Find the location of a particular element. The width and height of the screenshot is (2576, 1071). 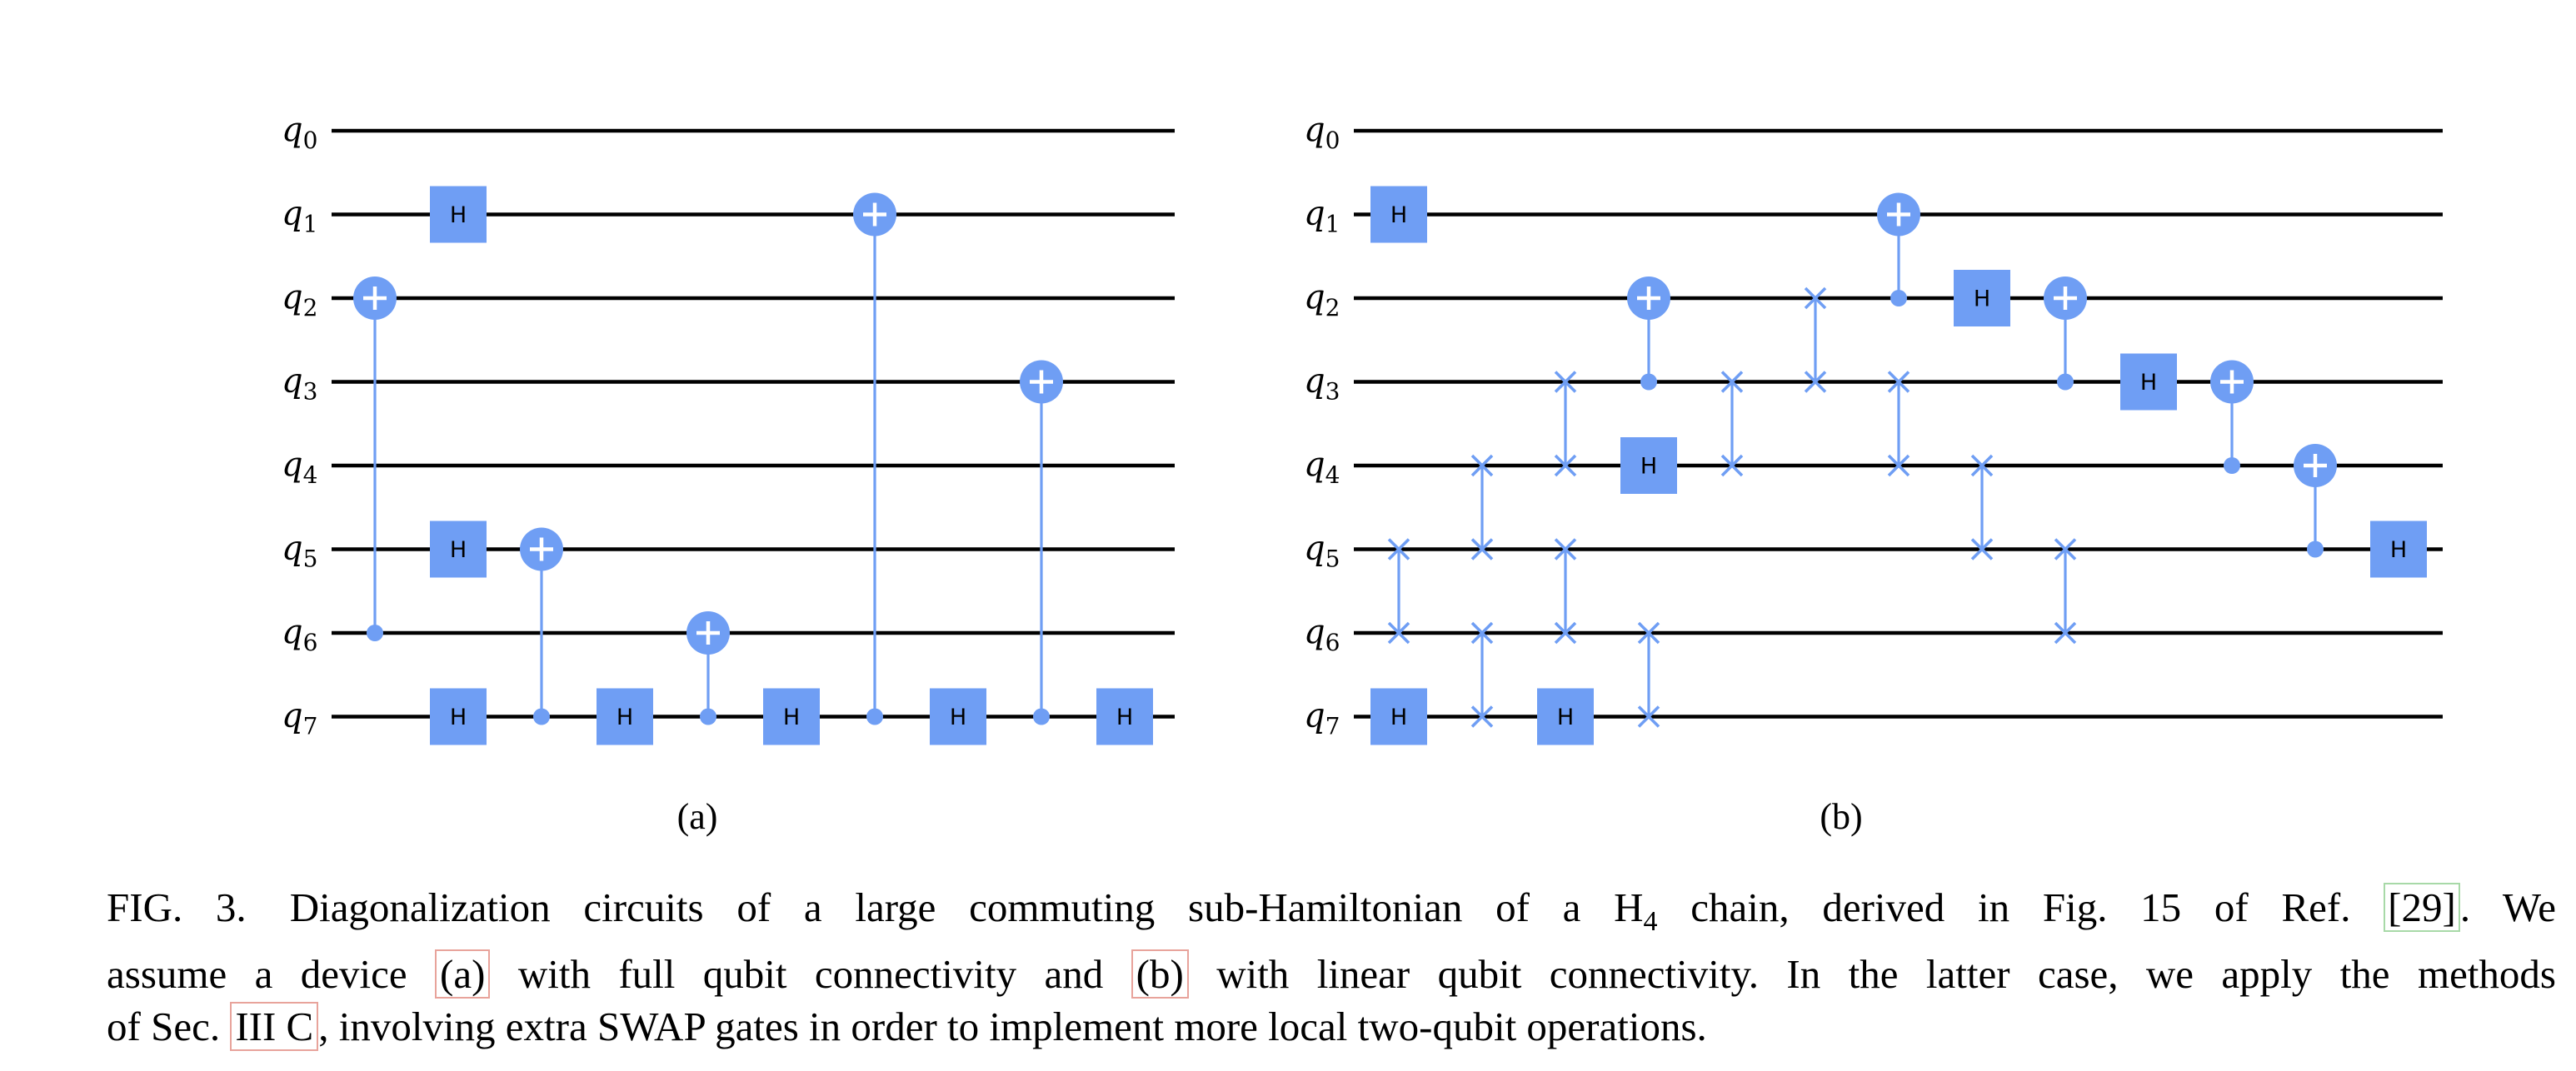

caption-text: with full qubit connectivity and is located at coordinates (810, 973).